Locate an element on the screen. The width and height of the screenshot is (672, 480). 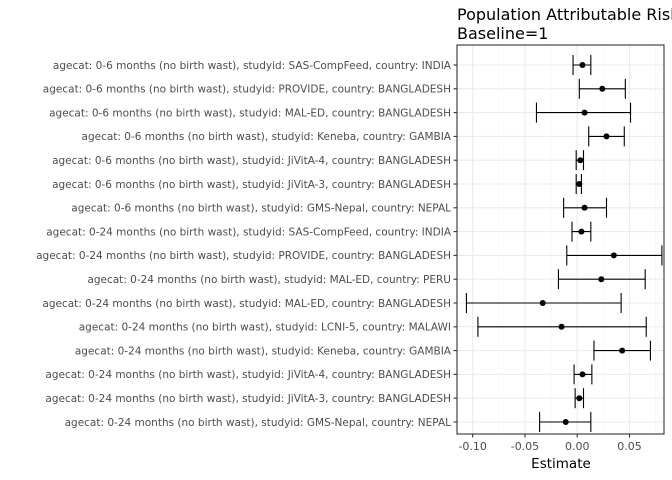
x-axis-title: Estimate is located at coordinates (561, 464).